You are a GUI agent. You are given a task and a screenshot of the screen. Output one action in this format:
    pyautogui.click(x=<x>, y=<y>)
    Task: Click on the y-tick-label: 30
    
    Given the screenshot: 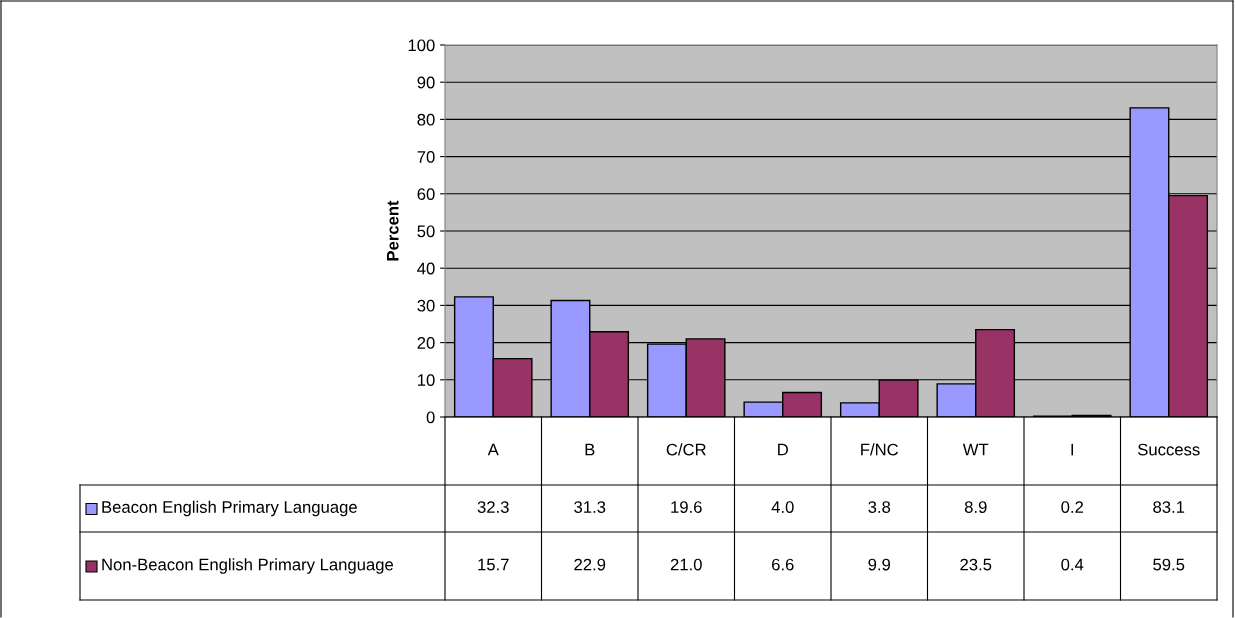 What is the action you would take?
    pyautogui.click(x=426, y=305)
    